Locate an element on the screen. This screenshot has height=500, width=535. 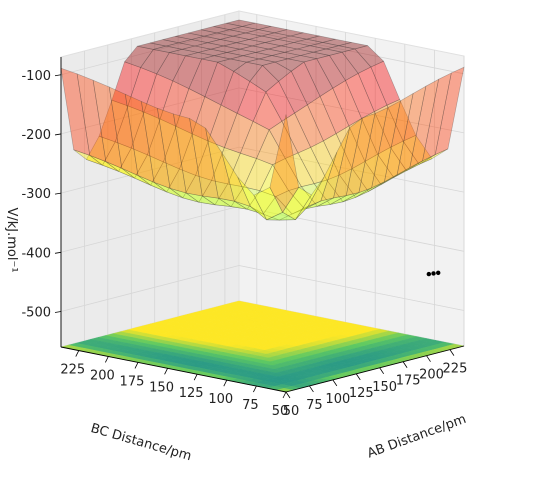
bc-tick-label: 225 is located at coordinates (72, 370).